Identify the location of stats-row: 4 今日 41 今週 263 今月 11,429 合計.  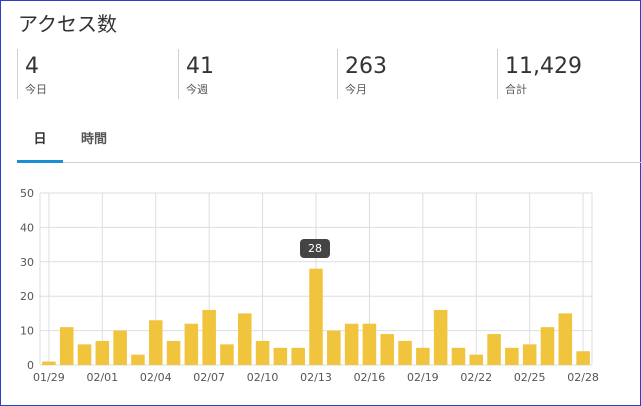
(329, 75).